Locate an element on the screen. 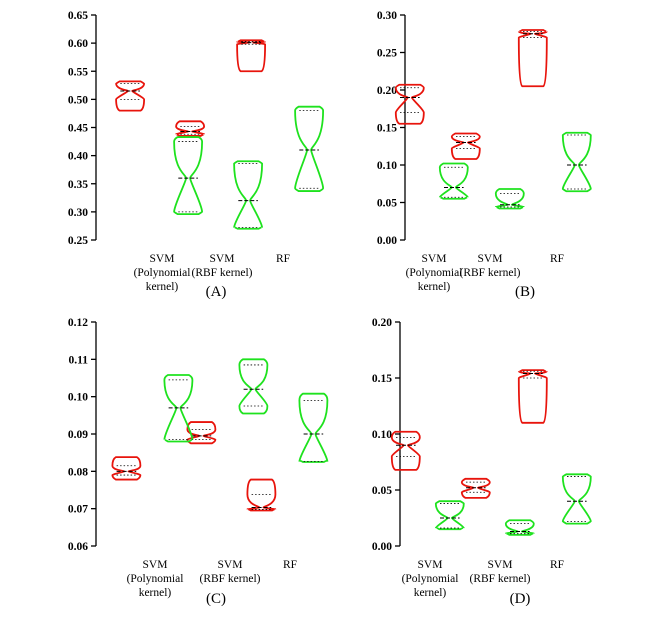  y-tick-label: 0.35 is located at coordinates (78, 185).